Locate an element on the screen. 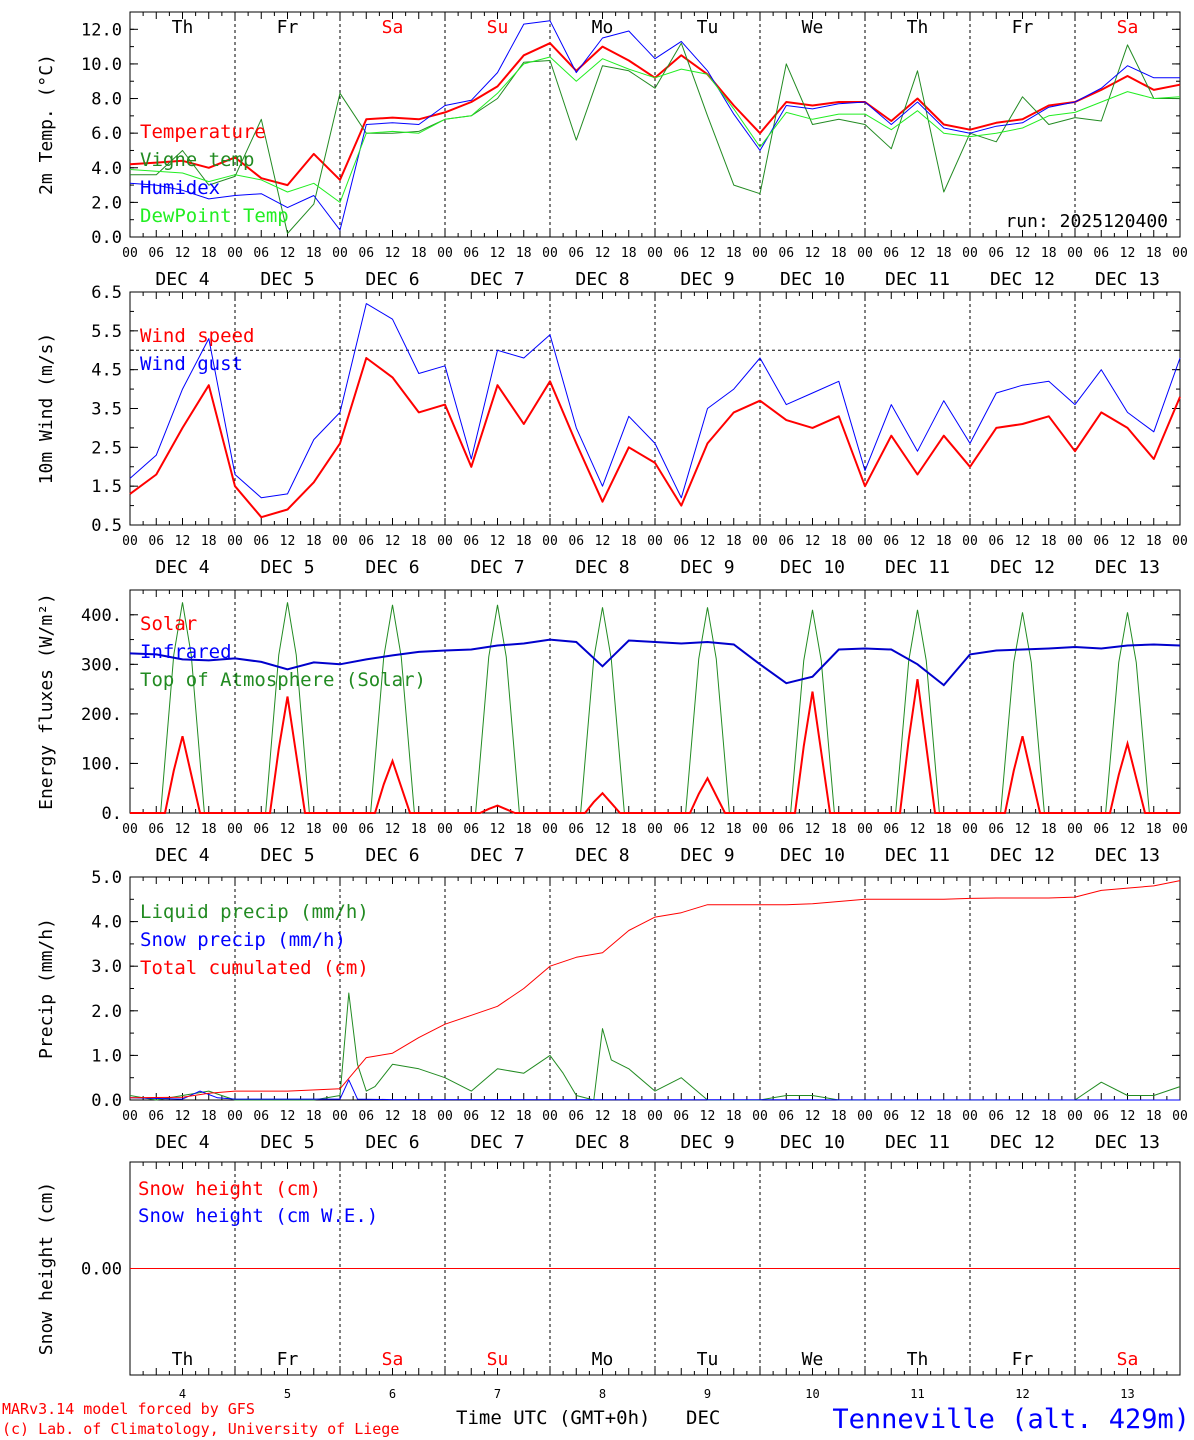 The image size is (1194, 1440). y-axis-label: Precip (mm/h) is located at coordinates (46, 988).